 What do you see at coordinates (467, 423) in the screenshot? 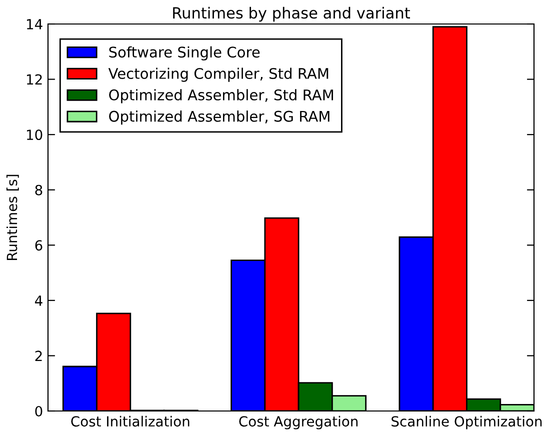
I see `x-tick-label: Scanline Optimization` at bounding box center [467, 423].